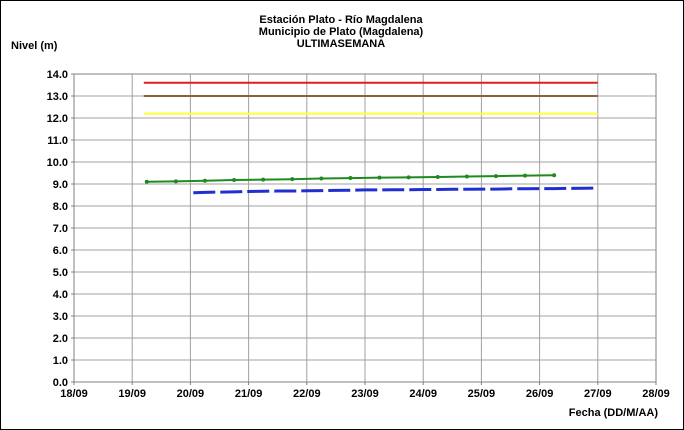 This screenshot has height=430, width=684. What do you see at coordinates (341, 44) in the screenshot?
I see `chart-title-line-3: ULTIMASEMANA` at bounding box center [341, 44].